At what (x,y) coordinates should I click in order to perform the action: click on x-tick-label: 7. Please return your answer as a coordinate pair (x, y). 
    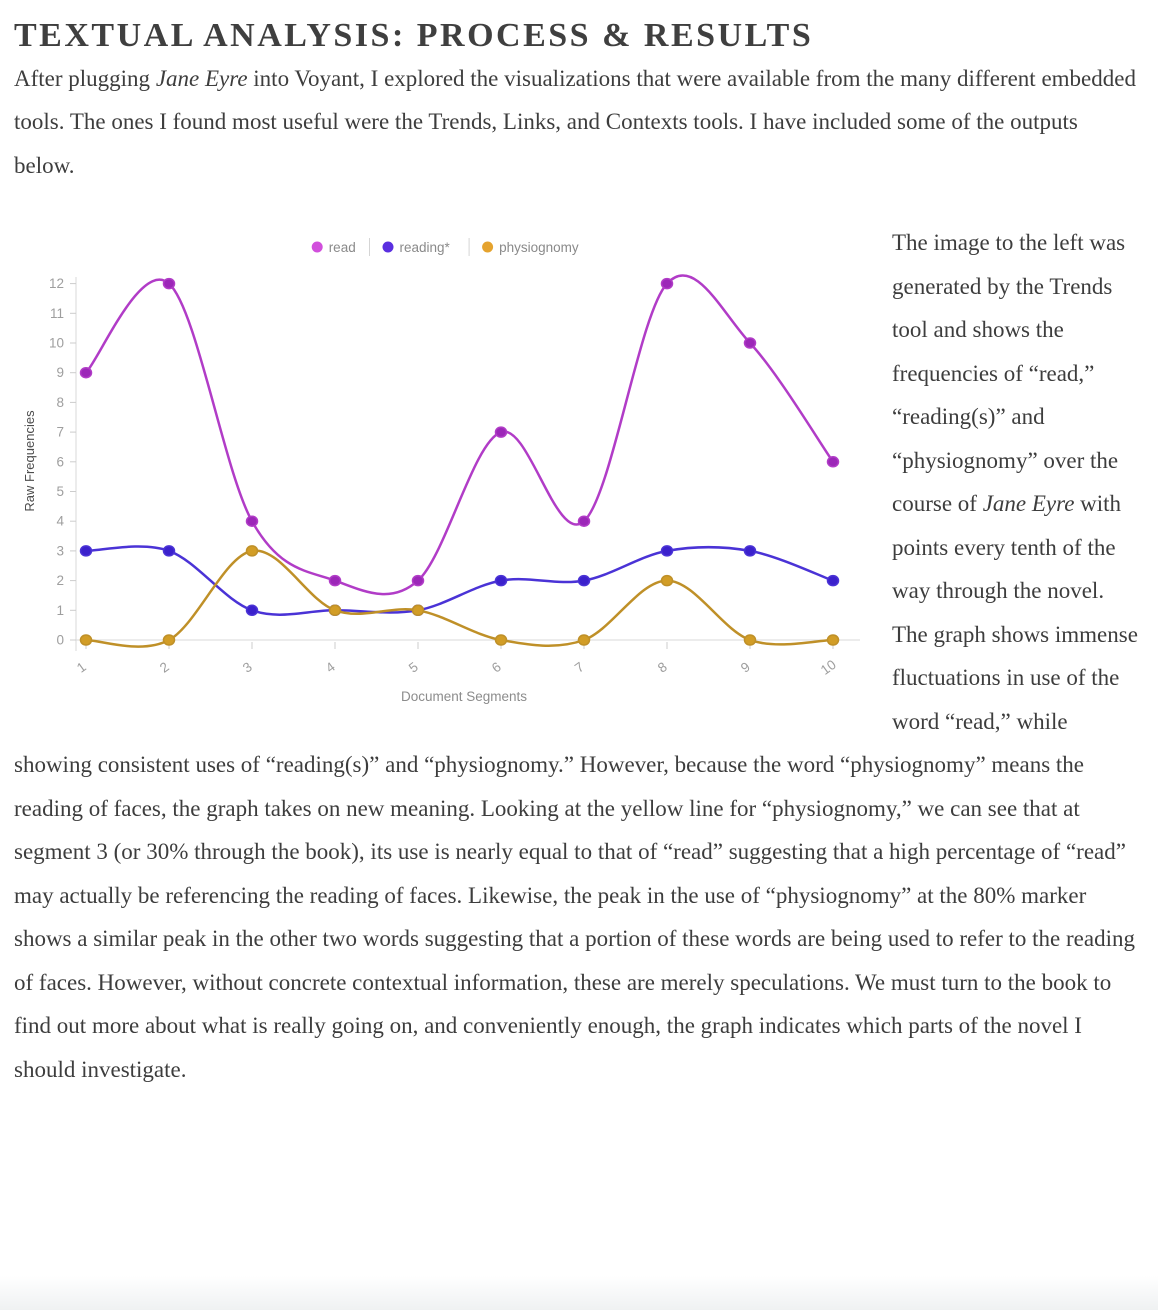
    Looking at the image, I should click on (579, 667).